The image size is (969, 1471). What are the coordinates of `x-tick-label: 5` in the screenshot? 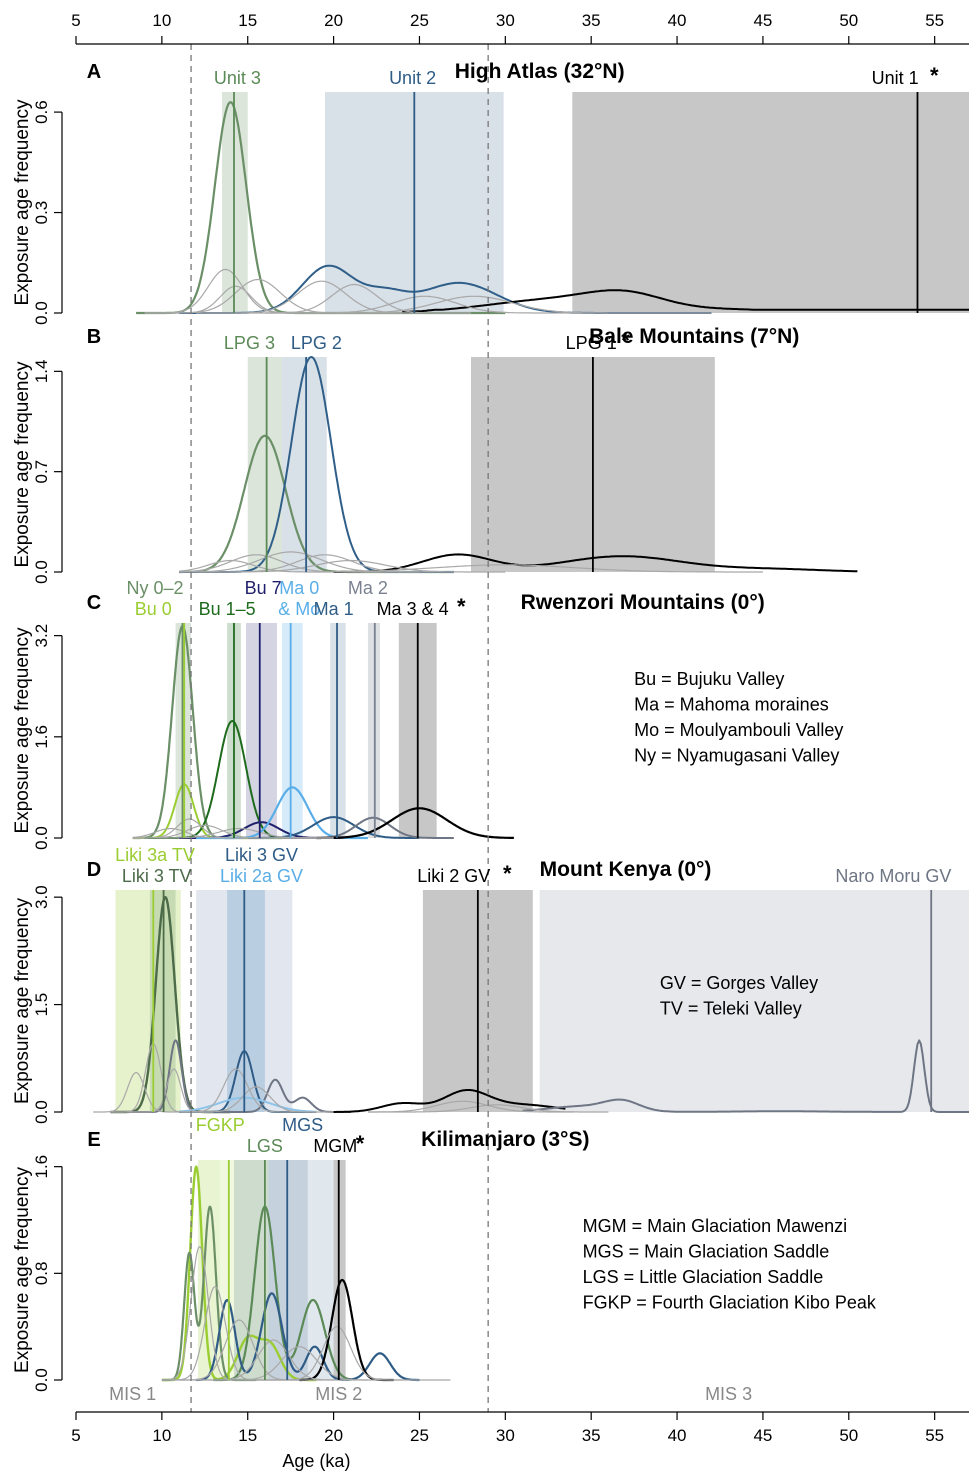 It's located at (75, 20).